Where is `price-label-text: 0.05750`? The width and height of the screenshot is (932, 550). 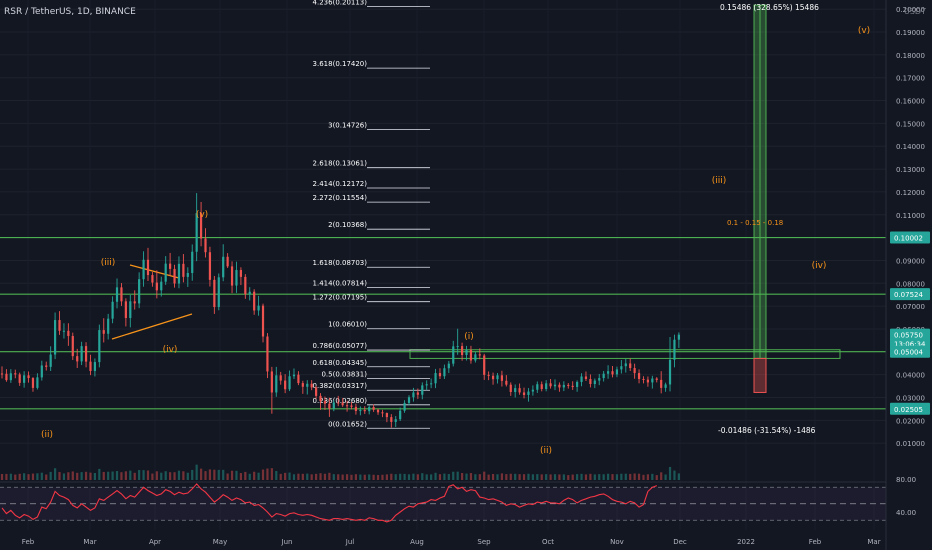 price-label-text: 0.05750 is located at coordinates (908, 336).